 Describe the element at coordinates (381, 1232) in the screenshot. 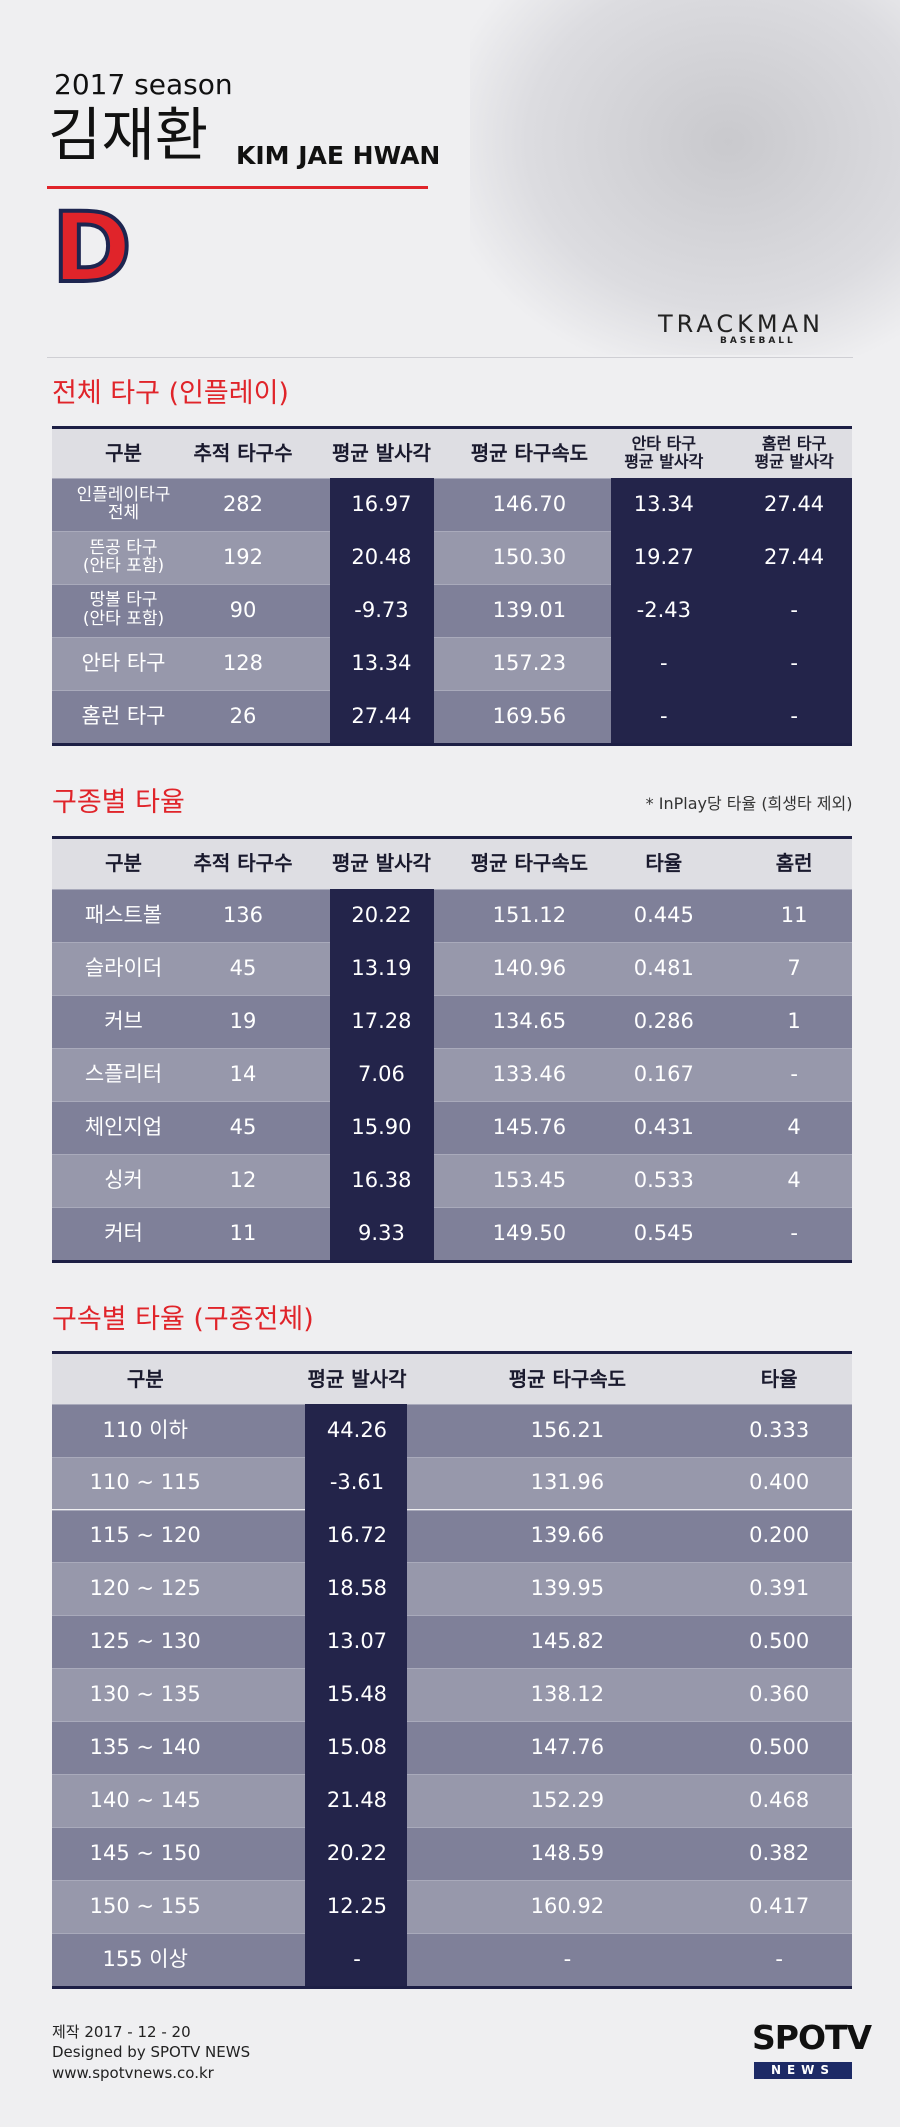

I see `table-cell: 9.33` at that location.